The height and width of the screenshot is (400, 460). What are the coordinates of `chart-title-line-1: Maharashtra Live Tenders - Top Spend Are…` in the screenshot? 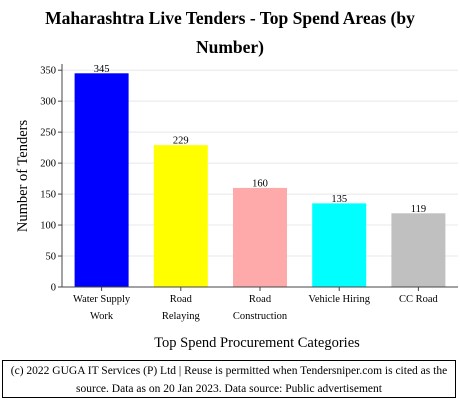 It's located at (230, 18).